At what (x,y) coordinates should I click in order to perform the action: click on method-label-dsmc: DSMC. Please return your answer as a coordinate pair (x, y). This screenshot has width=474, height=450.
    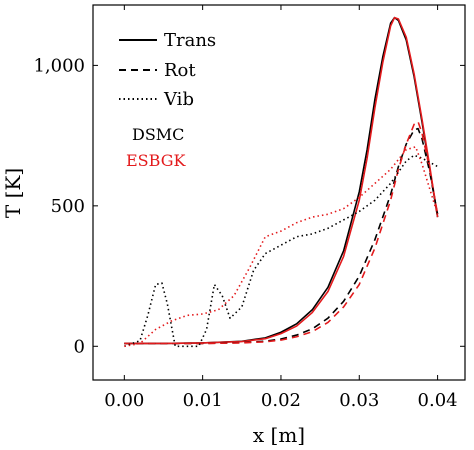
    Looking at the image, I should click on (158, 134).